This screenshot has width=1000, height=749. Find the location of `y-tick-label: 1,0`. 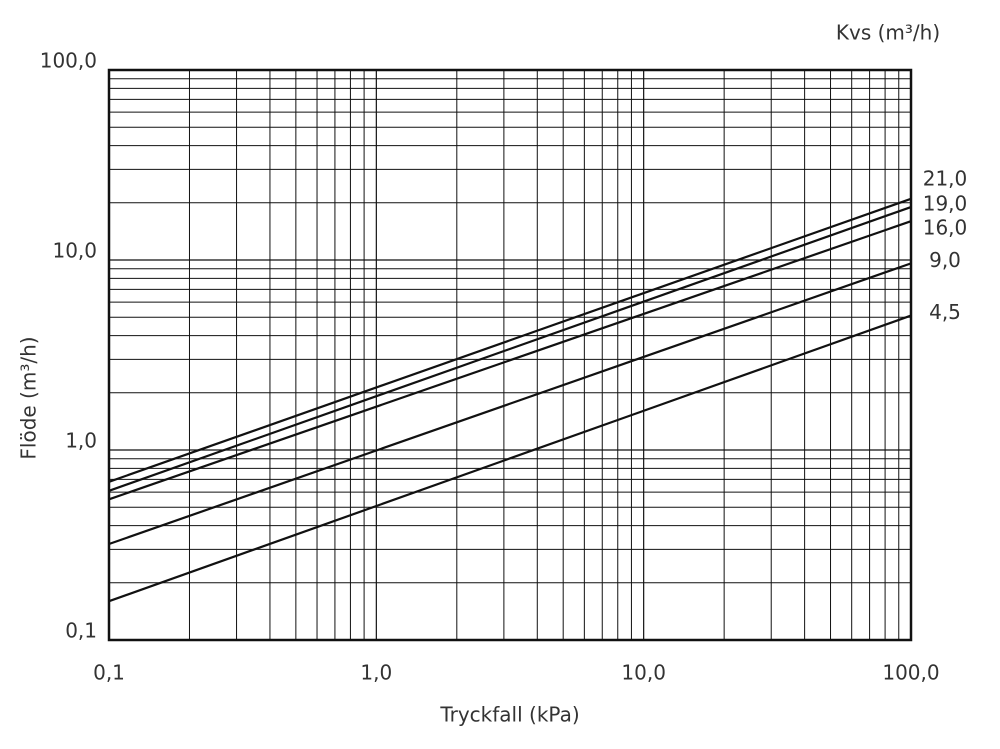

y-tick-label: 1,0 is located at coordinates (81, 441).